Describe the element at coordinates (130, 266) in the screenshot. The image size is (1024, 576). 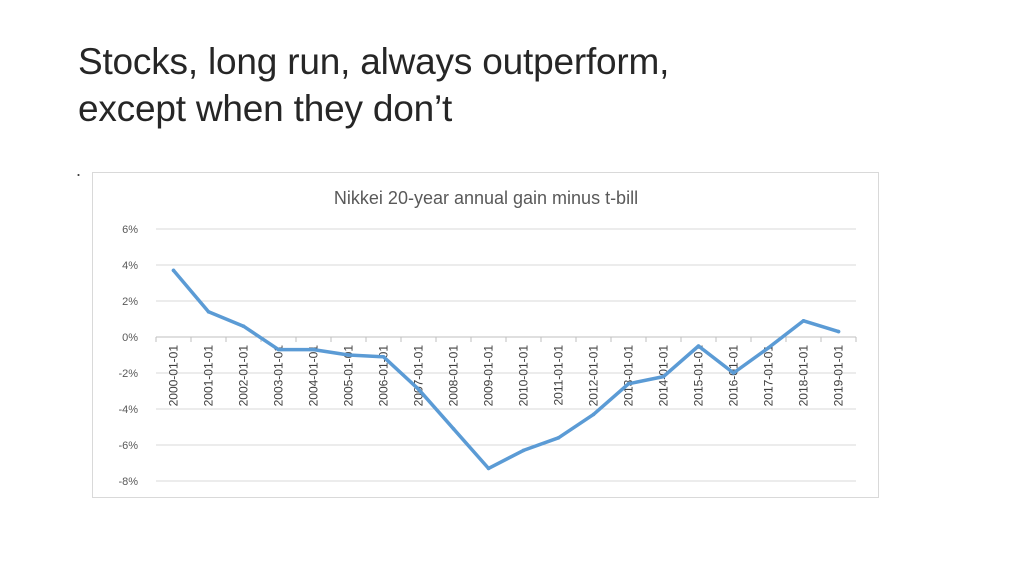
I see `y-tick-label: 4%` at that location.